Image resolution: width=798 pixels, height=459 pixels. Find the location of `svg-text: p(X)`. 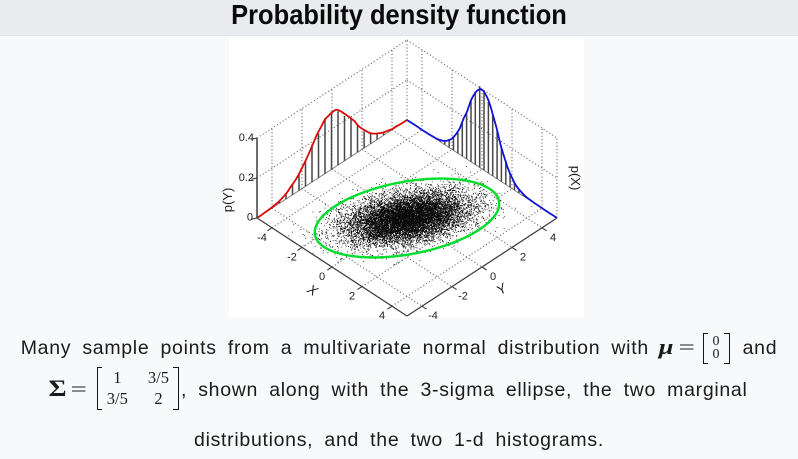

svg-text: p(X) is located at coordinates (575, 178).